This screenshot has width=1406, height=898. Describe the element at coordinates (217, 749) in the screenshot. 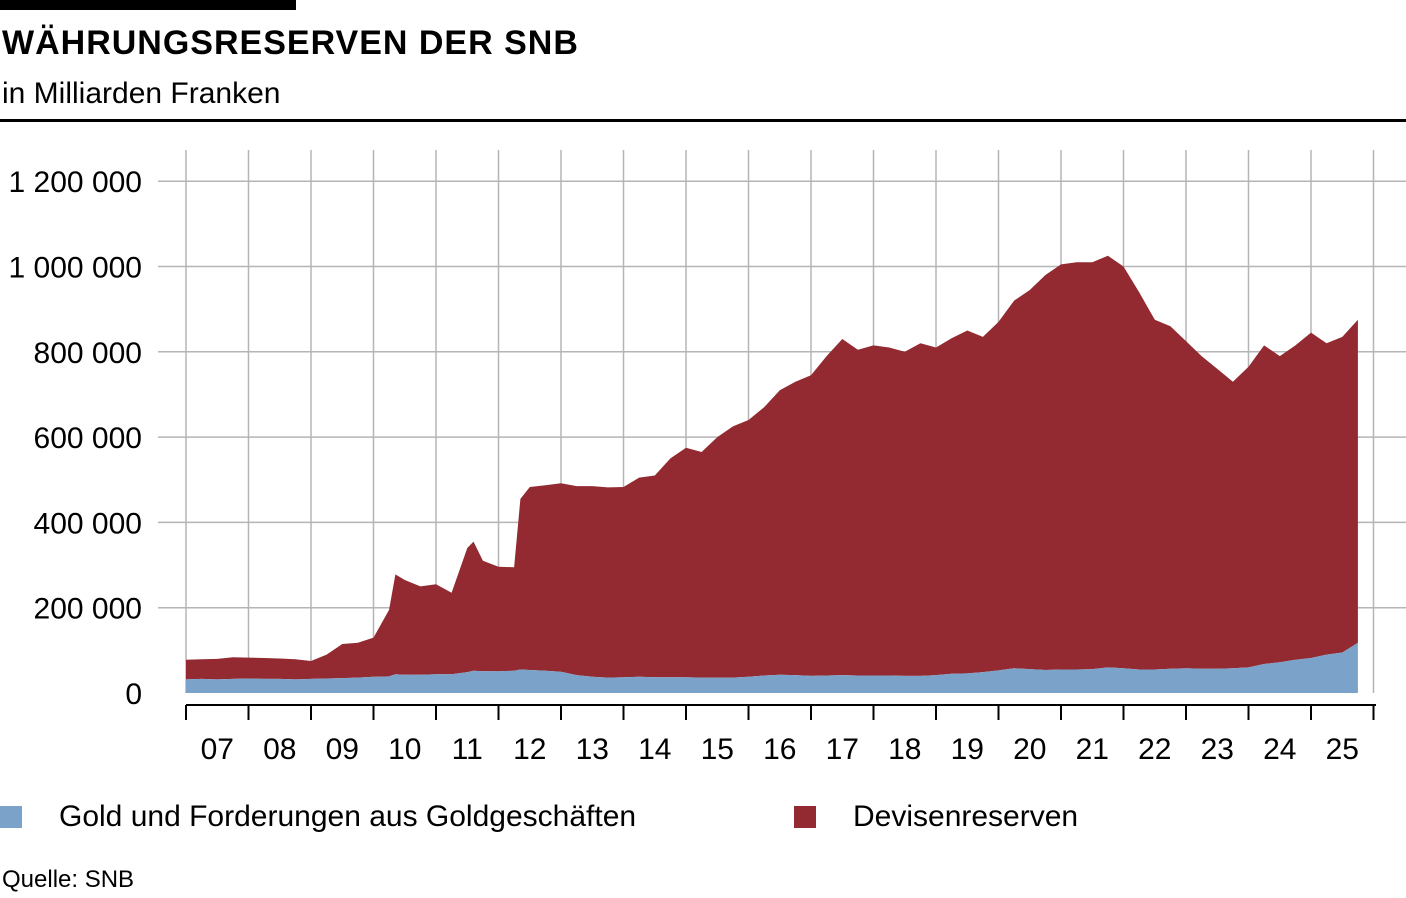

I see `x-tick-label: 07` at that location.